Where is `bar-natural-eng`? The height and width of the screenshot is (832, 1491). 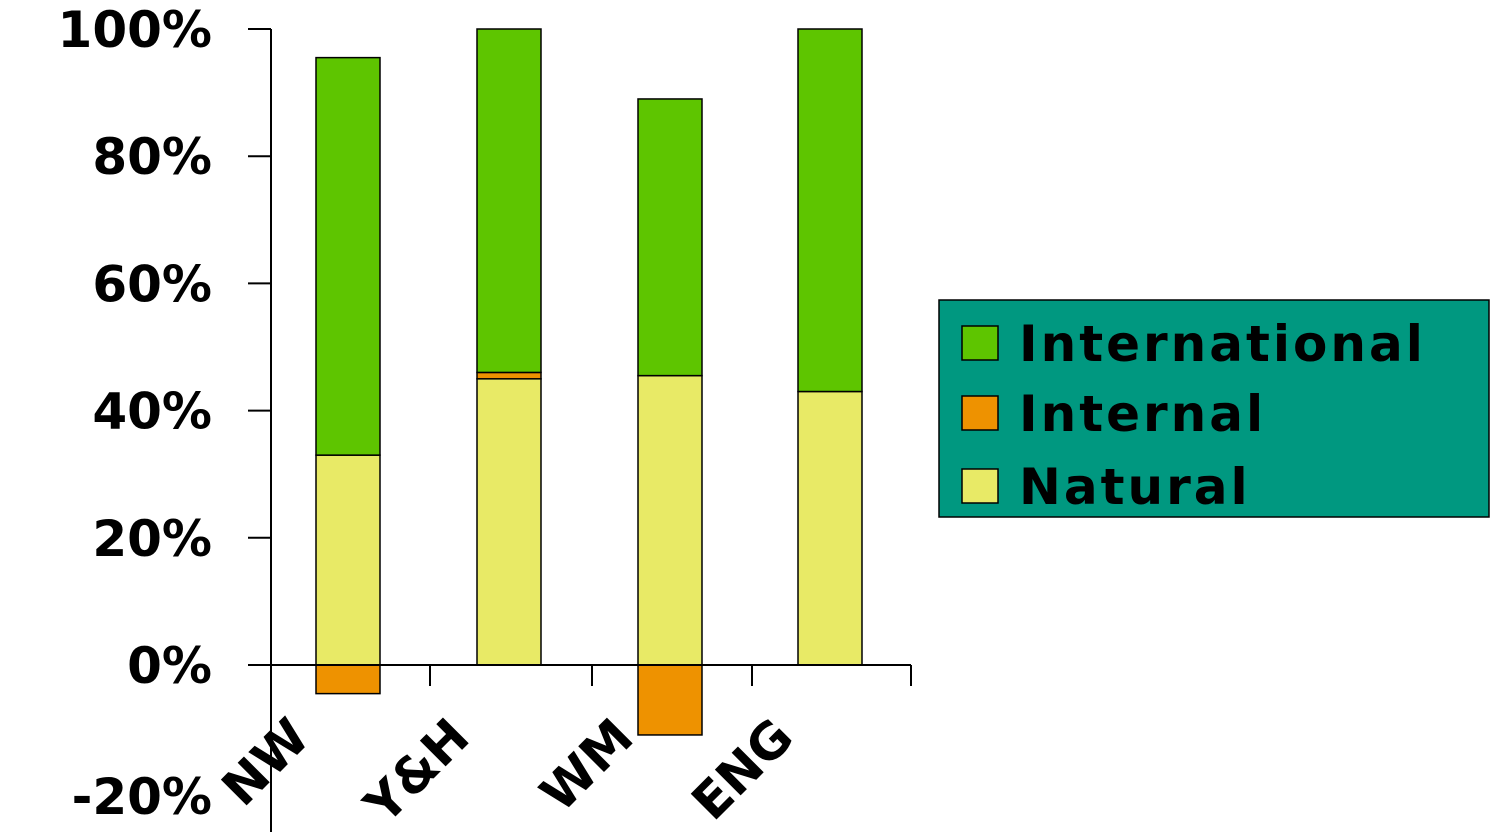
bar-natural-eng is located at coordinates (830, 528).